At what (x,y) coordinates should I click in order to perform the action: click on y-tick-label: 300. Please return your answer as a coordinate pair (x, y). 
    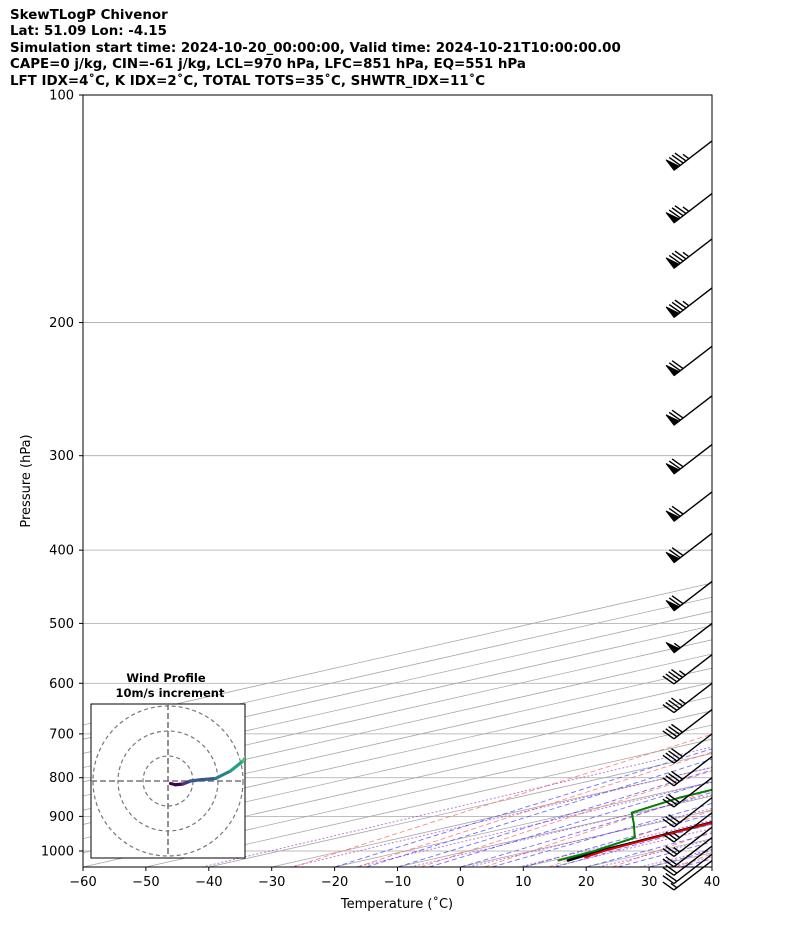
    Looking at the image, I should click on (61, 456).